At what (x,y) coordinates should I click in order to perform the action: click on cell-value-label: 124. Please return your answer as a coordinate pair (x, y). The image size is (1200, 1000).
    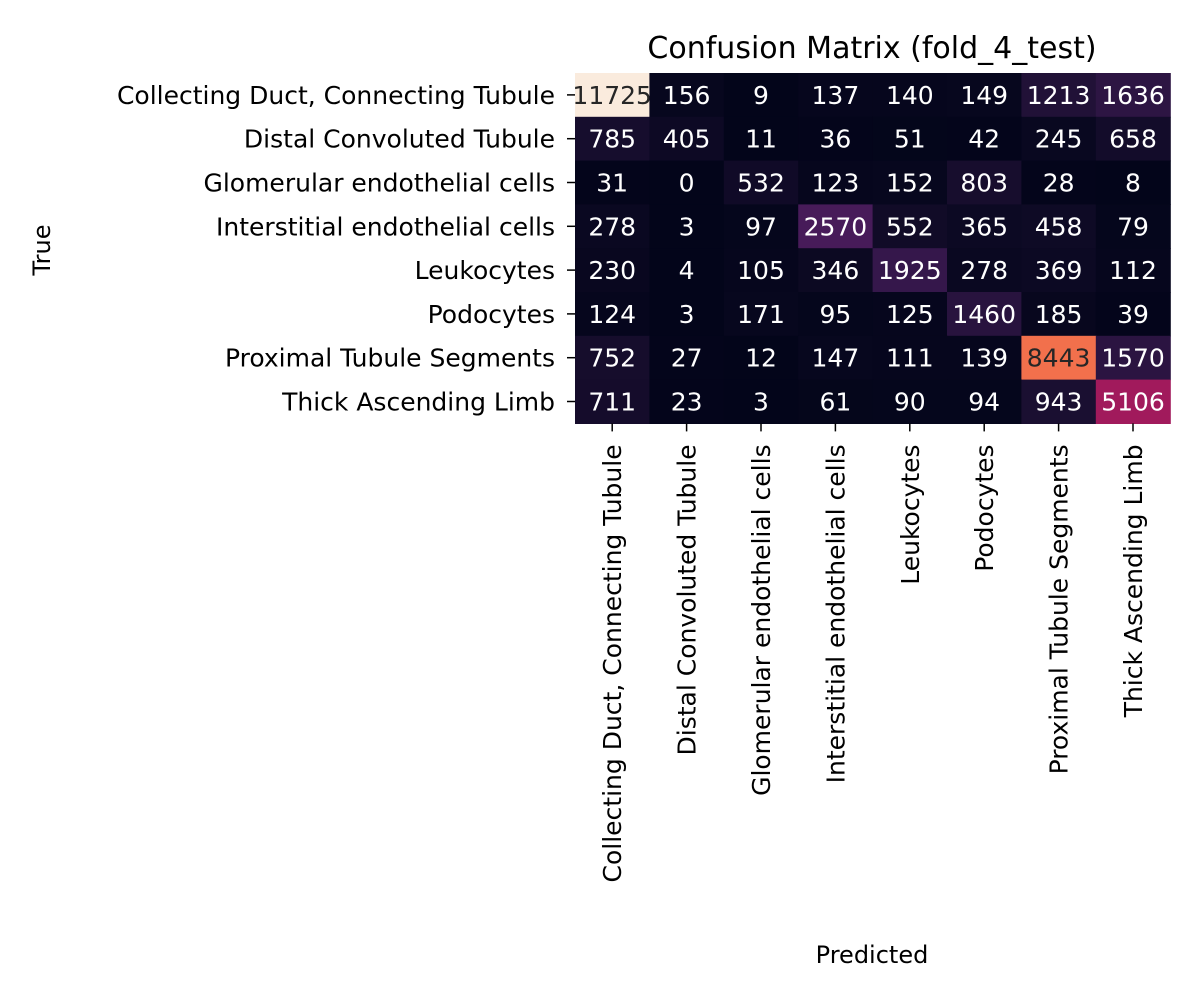
    Looking at the image, I should click on (612, 314).